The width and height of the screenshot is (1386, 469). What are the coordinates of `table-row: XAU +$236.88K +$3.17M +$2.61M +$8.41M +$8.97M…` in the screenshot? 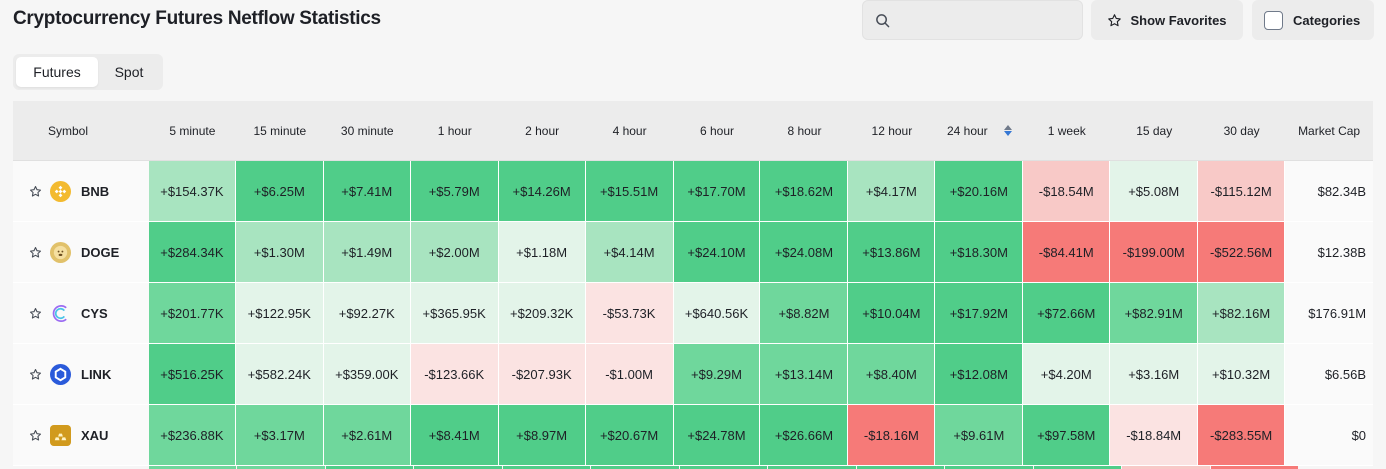 It's located at (693, 435).